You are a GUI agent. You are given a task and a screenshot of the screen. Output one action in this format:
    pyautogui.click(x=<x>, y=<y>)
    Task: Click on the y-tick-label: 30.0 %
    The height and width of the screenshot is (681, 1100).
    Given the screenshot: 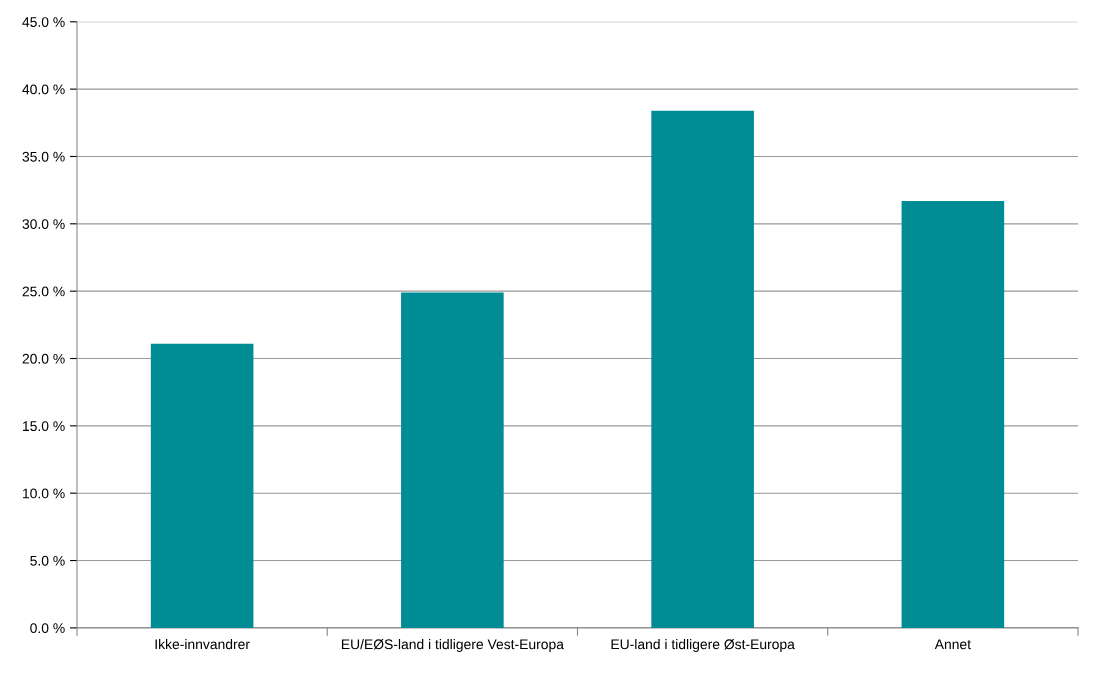 What is the action you would take?
    pyautogui.click(x=43, y=224)
    